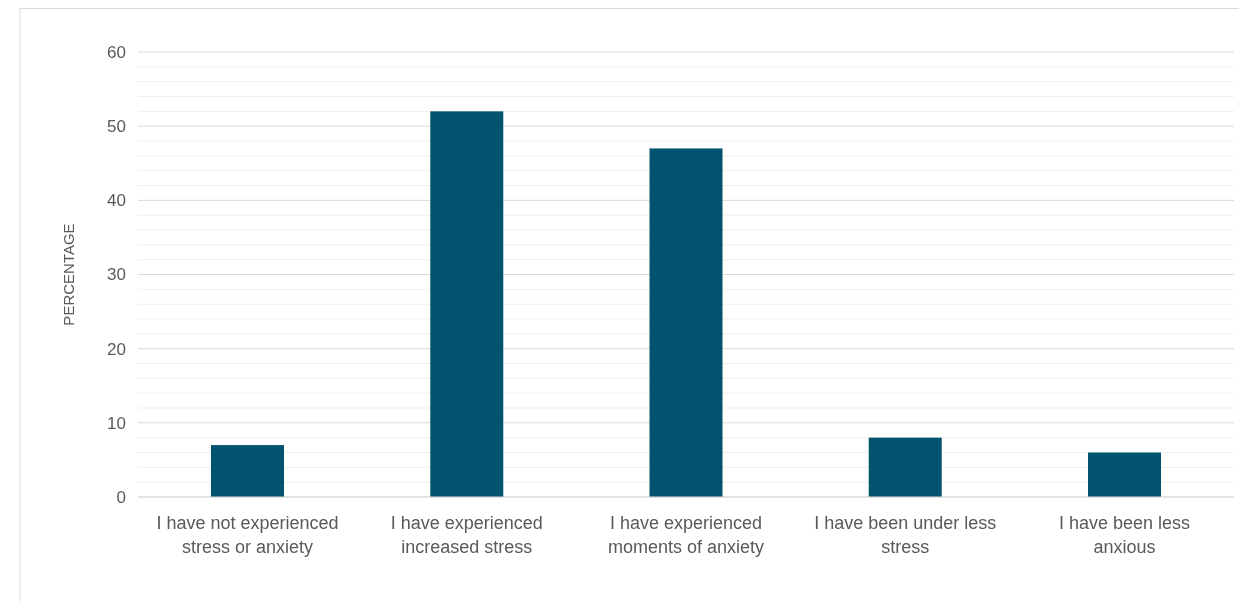 The image size is (1239, 601). Describe the element at coordinates (68, 274) in the screenshot. I see `y-axis-title: PERCENTAGE` at that location.